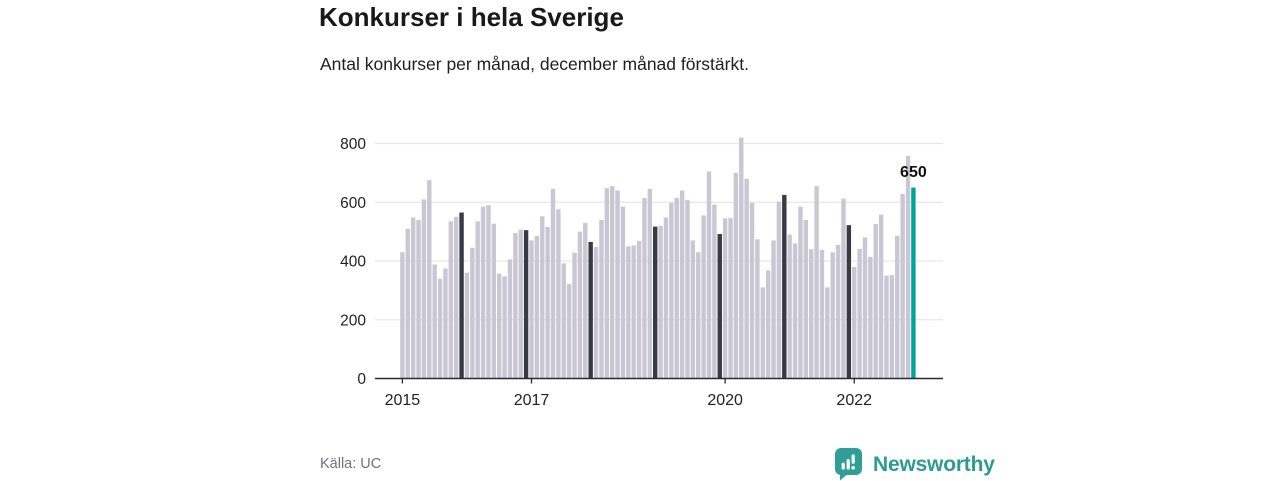  Describe the element at coordinates (848, 464) in the screenshot. I see `chart-bars-speech-bubble-icon` at that location.